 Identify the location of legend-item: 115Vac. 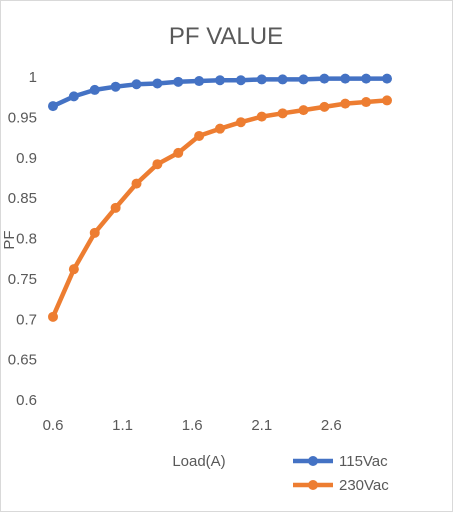
(340, 461).